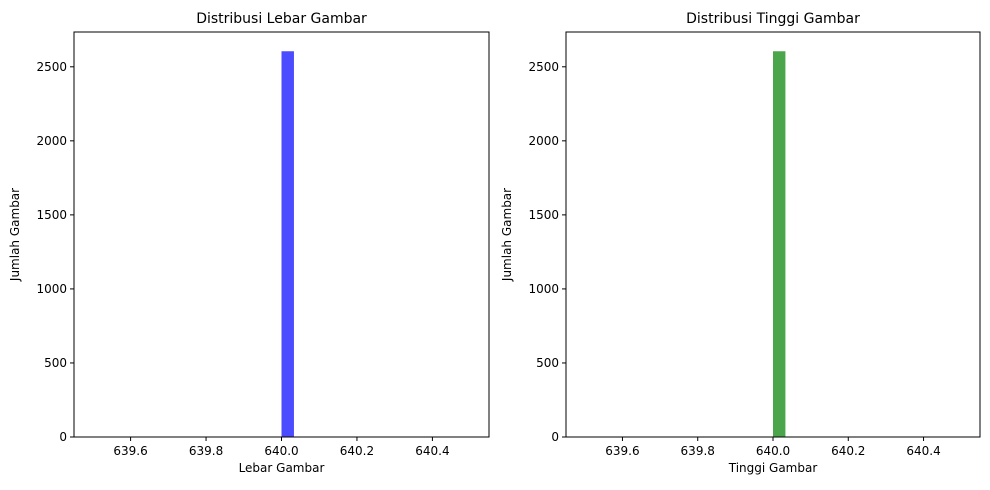 The image size is (990, 490). Describe the element at coordinates (281, 19) in the screenshot. I see `chart-title: Distribusi Lebar Gambar` at that location.